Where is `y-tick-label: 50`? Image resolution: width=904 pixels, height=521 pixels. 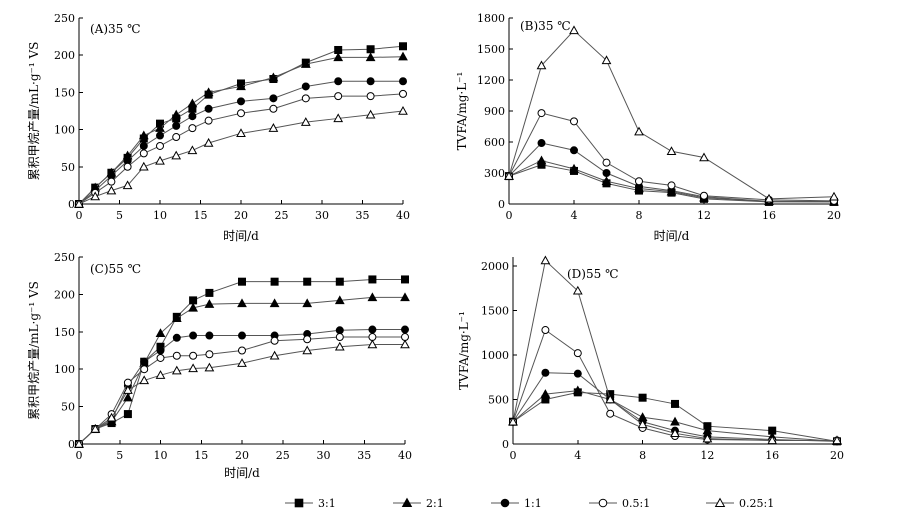
y-tick-label: 50 is located at coordinates (68, 407).